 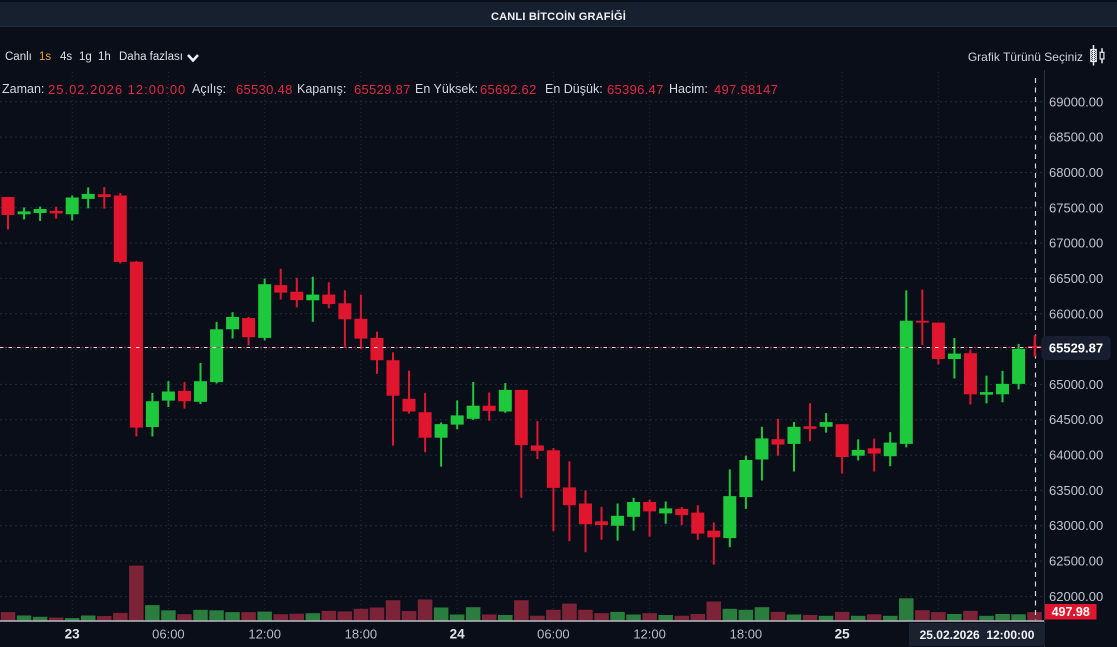 I want to click on svg-text: 66000.00, so click(x=1076, y=313).